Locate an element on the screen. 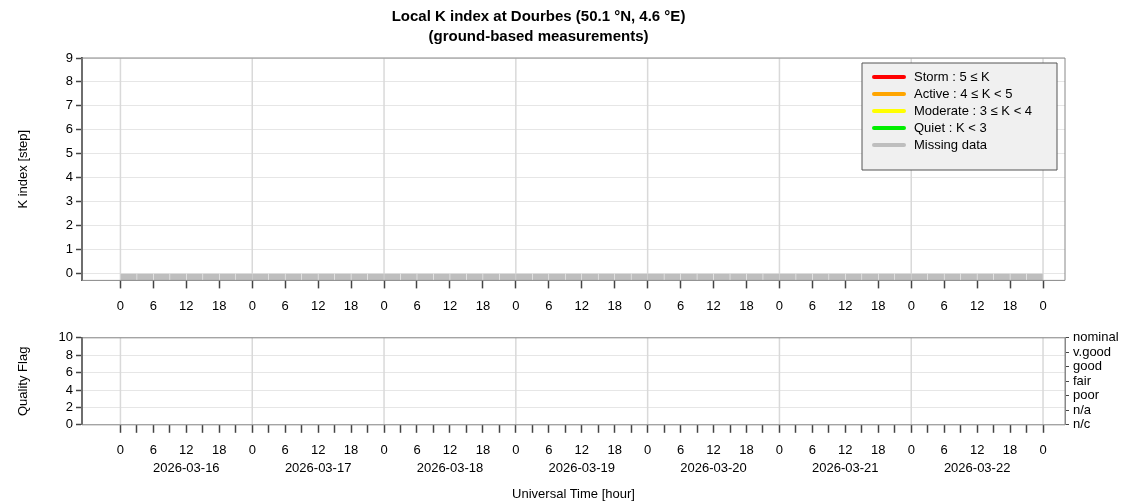  text: 2026-03-21 is located at coordinates (845, 468).